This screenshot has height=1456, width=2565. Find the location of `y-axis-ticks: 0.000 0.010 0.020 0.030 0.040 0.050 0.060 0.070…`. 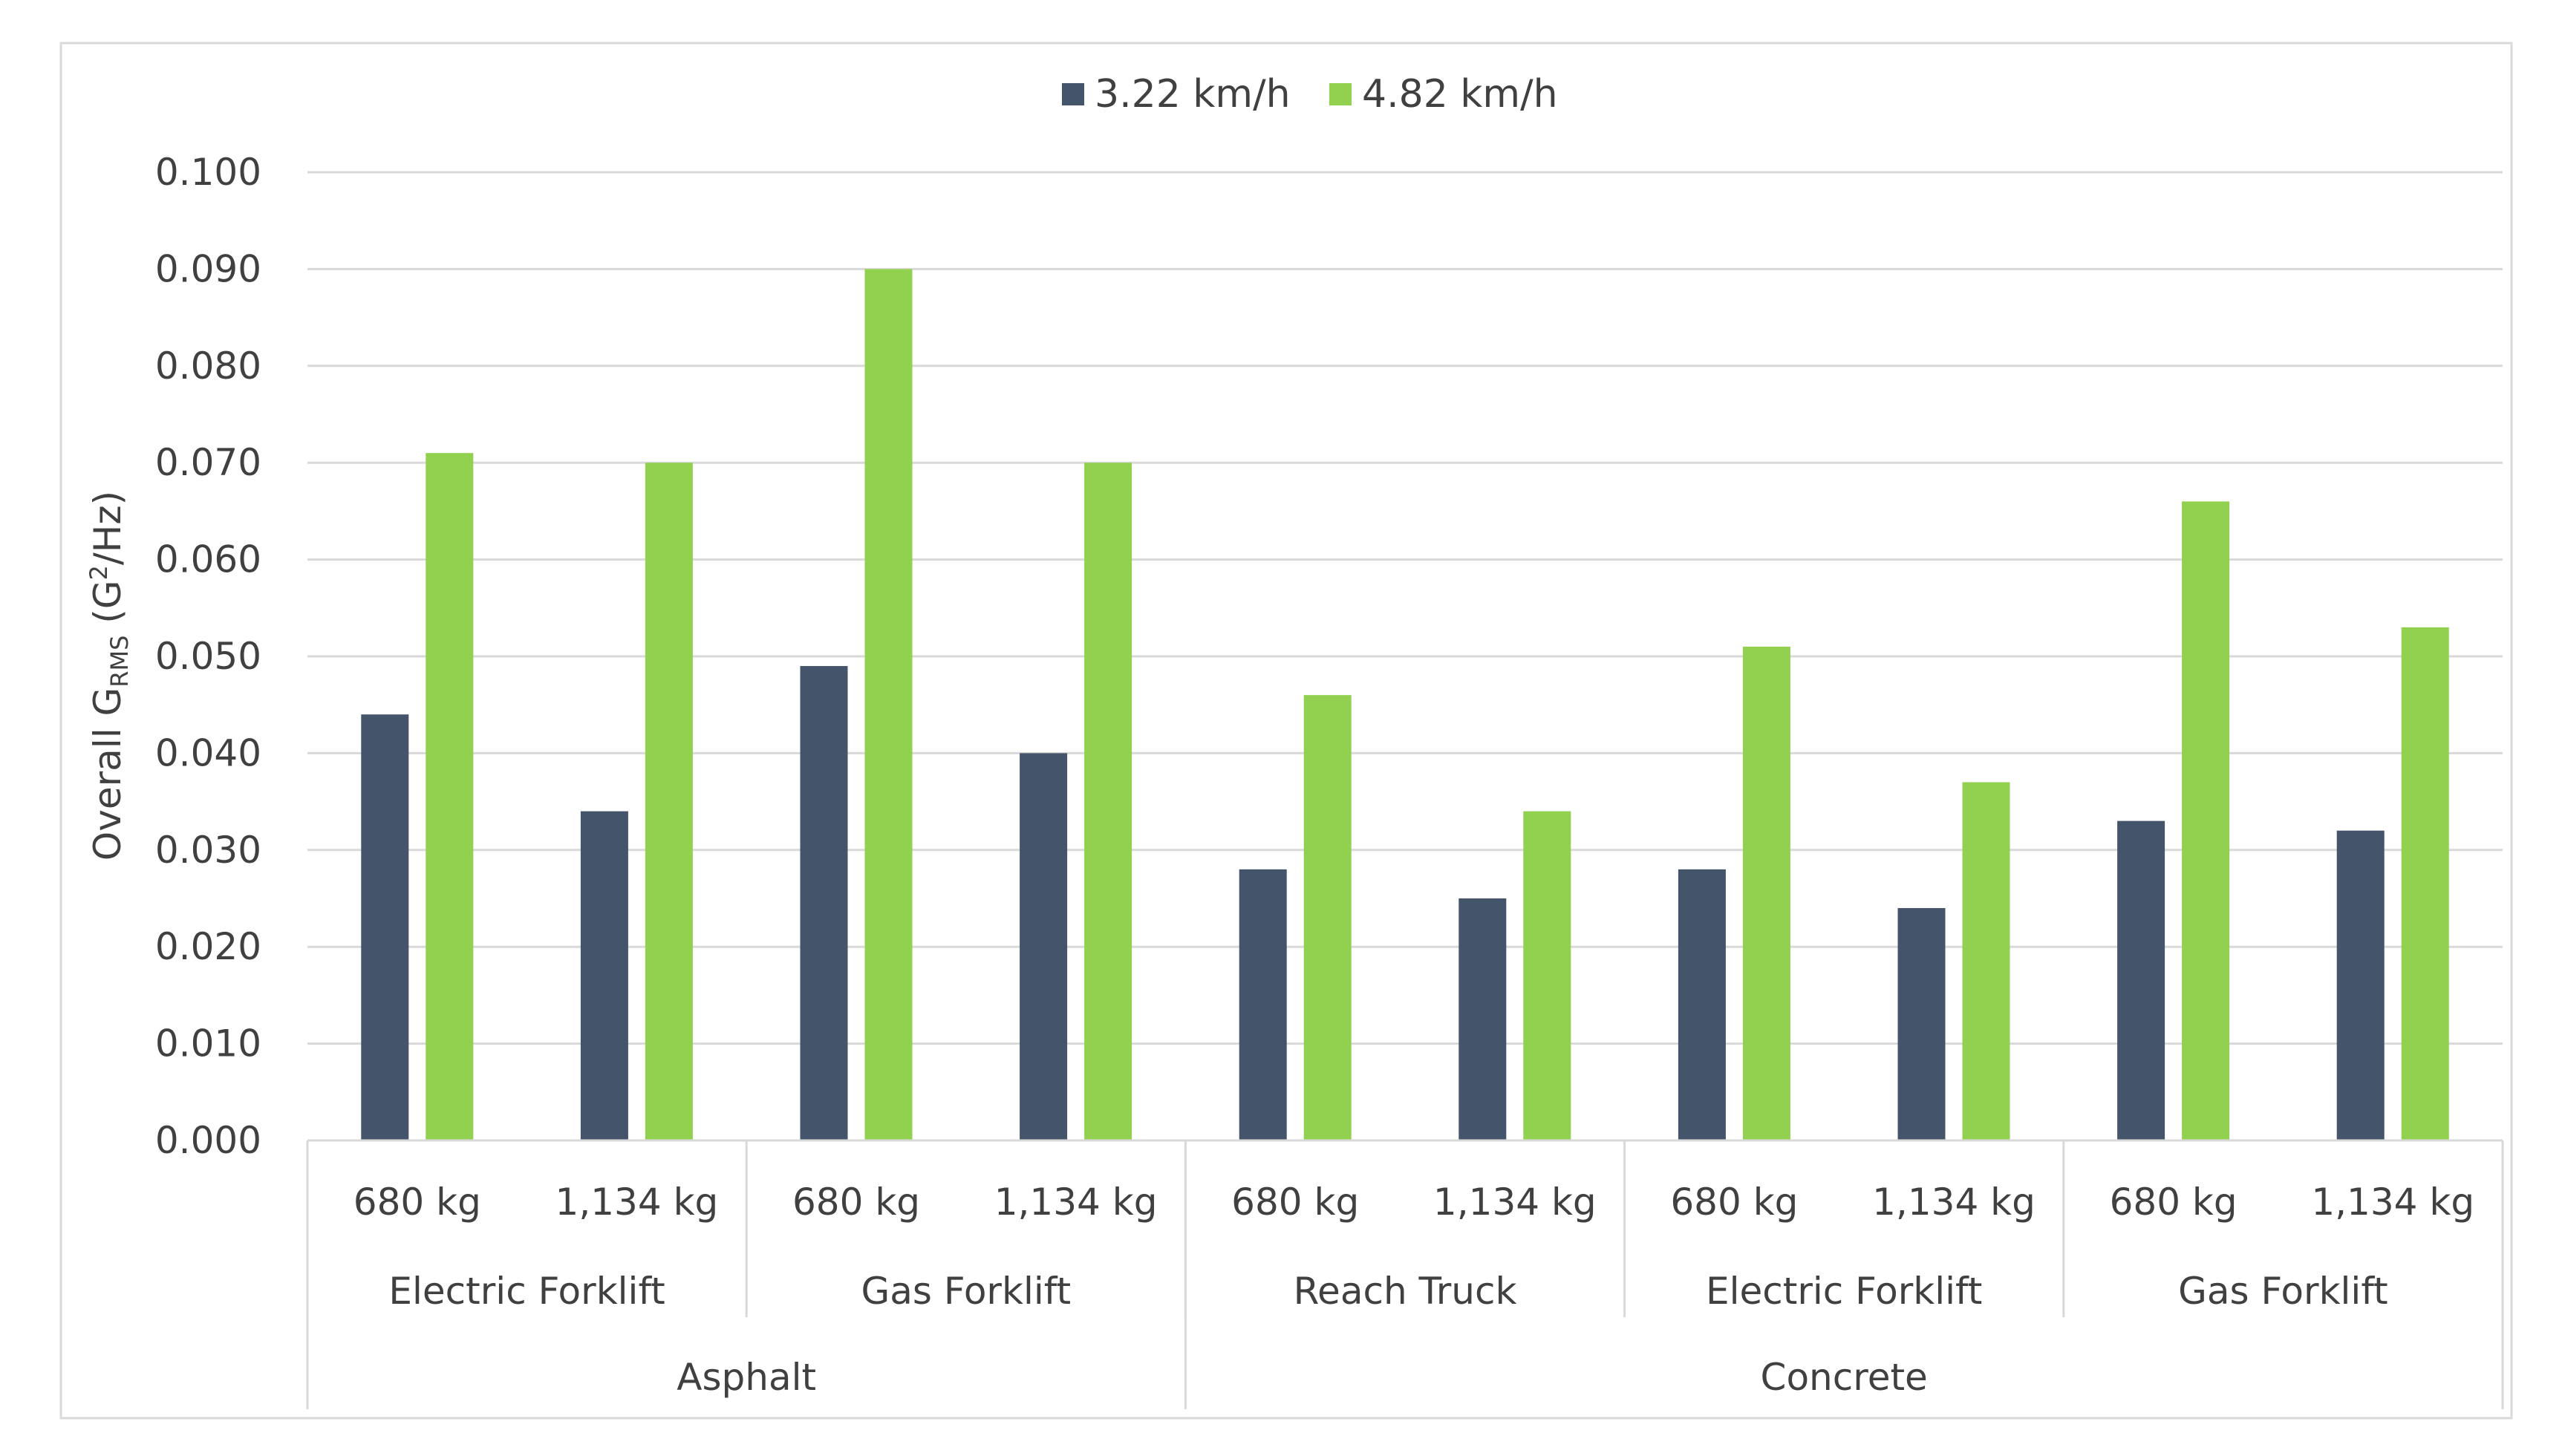

y-axis-ticks: 0.000 0.010 0.020 0.030 0.040 0.050 0.060 0.070… is located at coordinates (208, 656).